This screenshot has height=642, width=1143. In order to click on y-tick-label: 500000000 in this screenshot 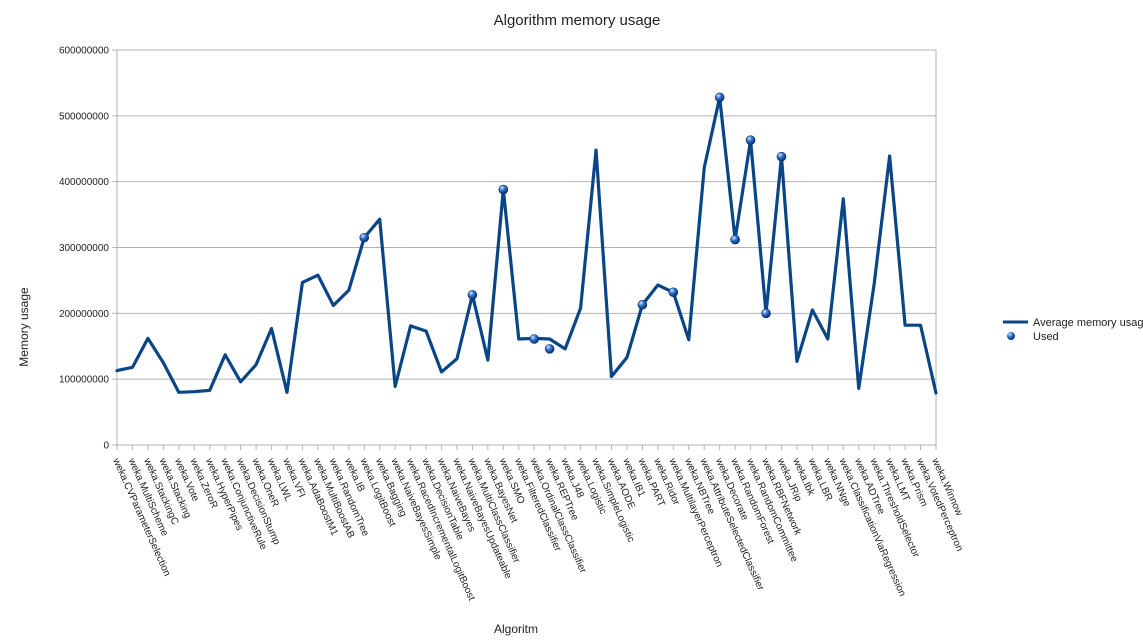, I will do `click(84, 116)`.